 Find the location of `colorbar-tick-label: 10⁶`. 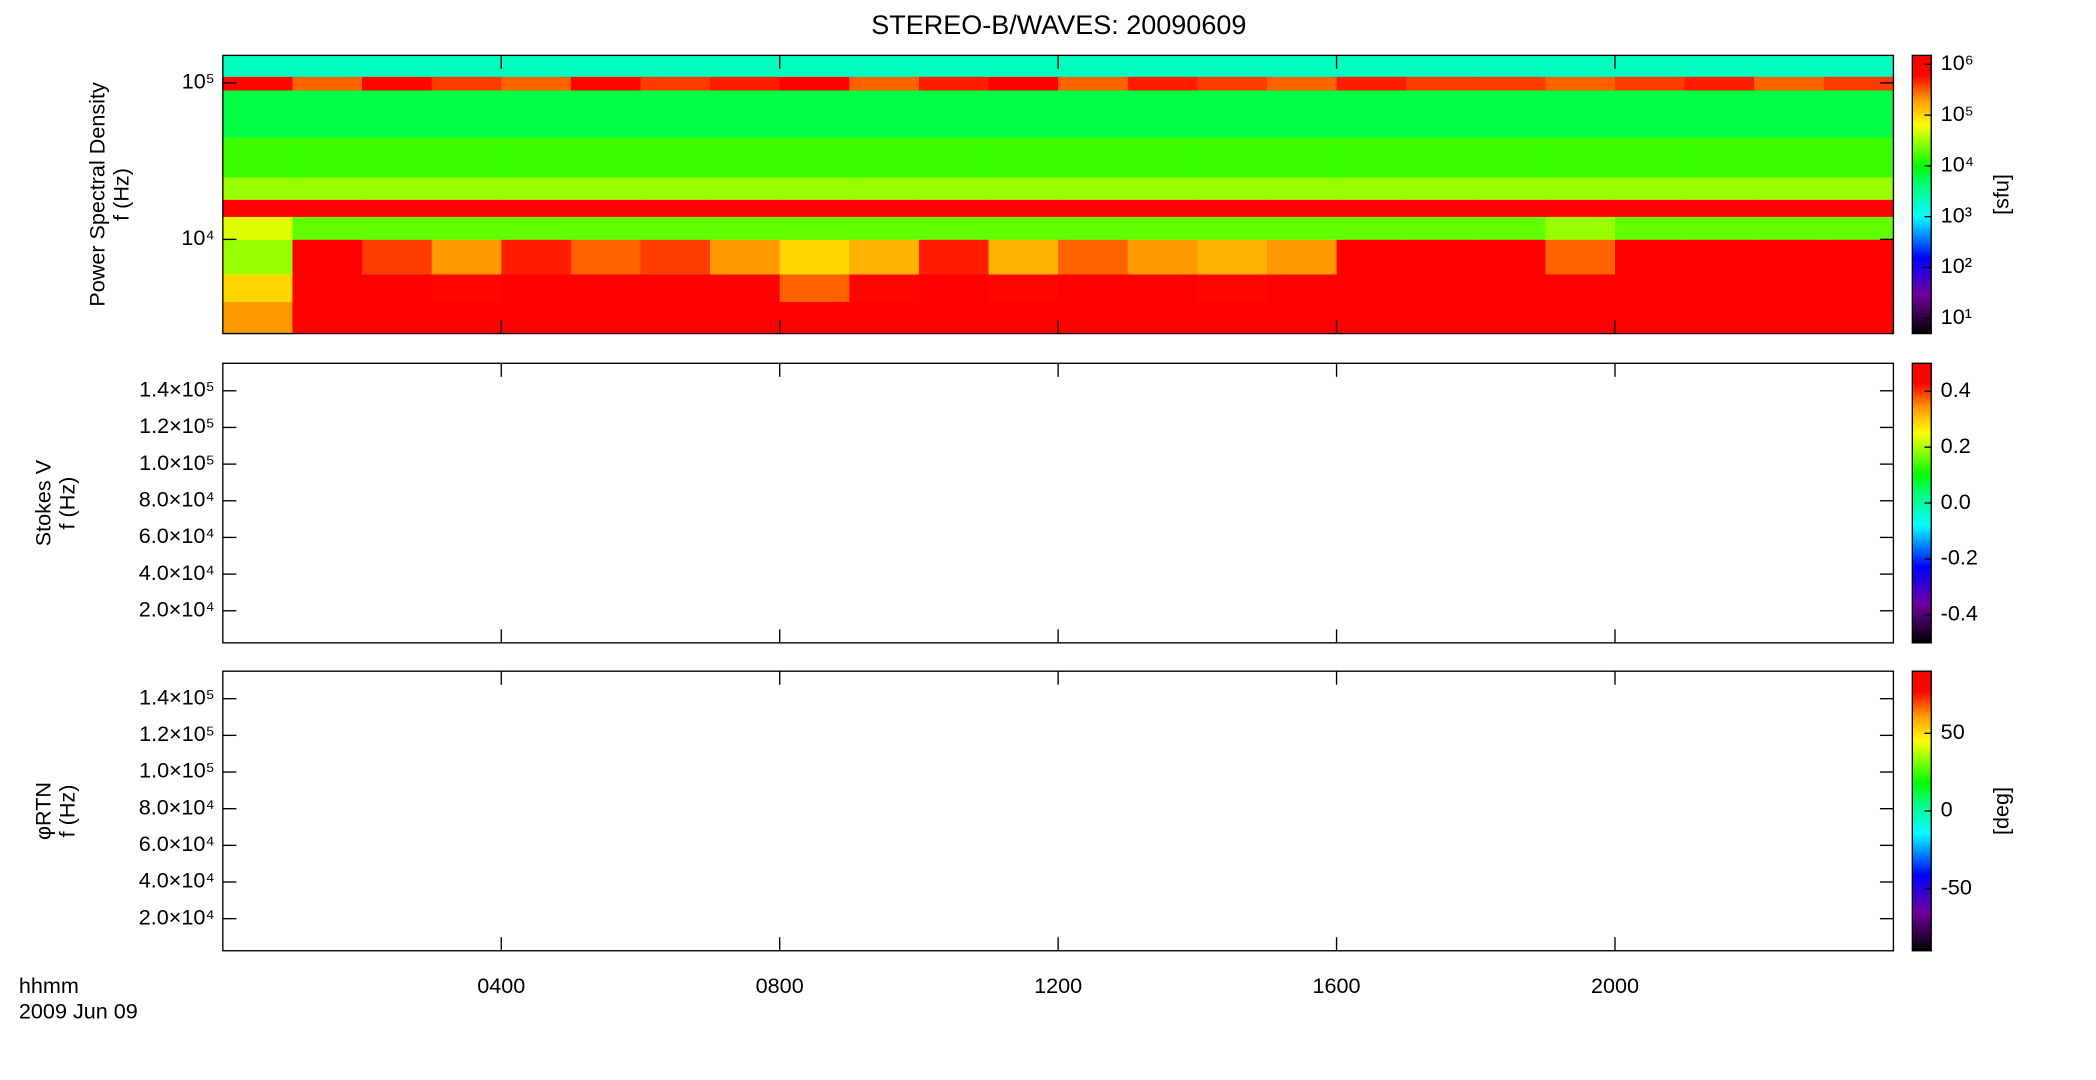

colorbar-tick-label: 10⁶ is located at coordinates (1957, 62).